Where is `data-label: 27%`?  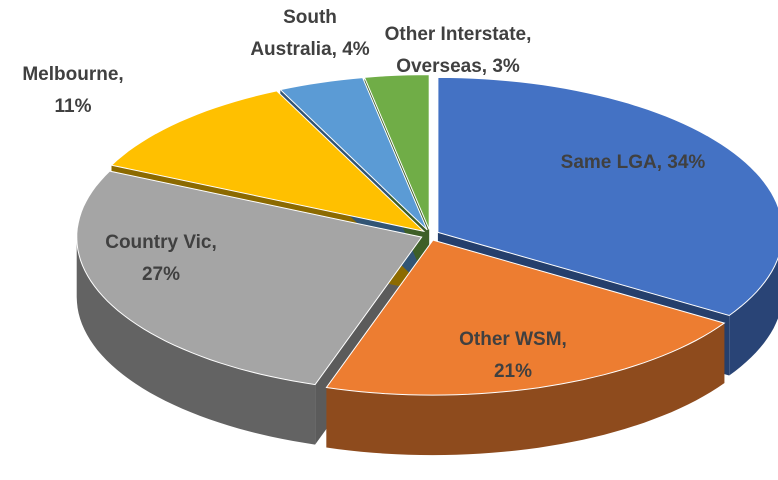
data-label: 27% is located at coordinates (161, 274).